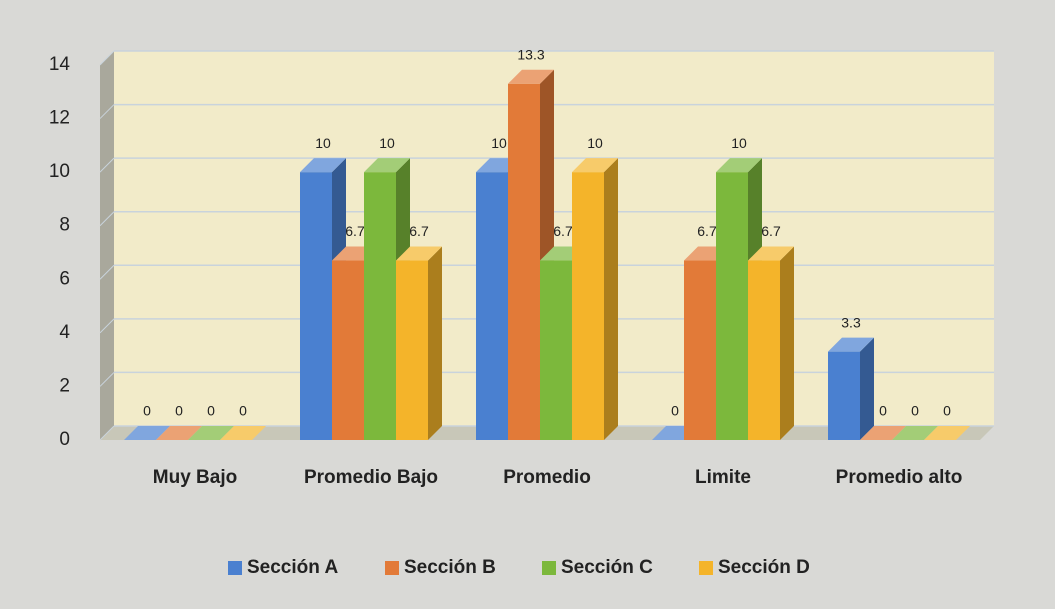  Describe the element at coordinates (64, 439) in the screenshot. I see `y-tick-label: 0` at that location.